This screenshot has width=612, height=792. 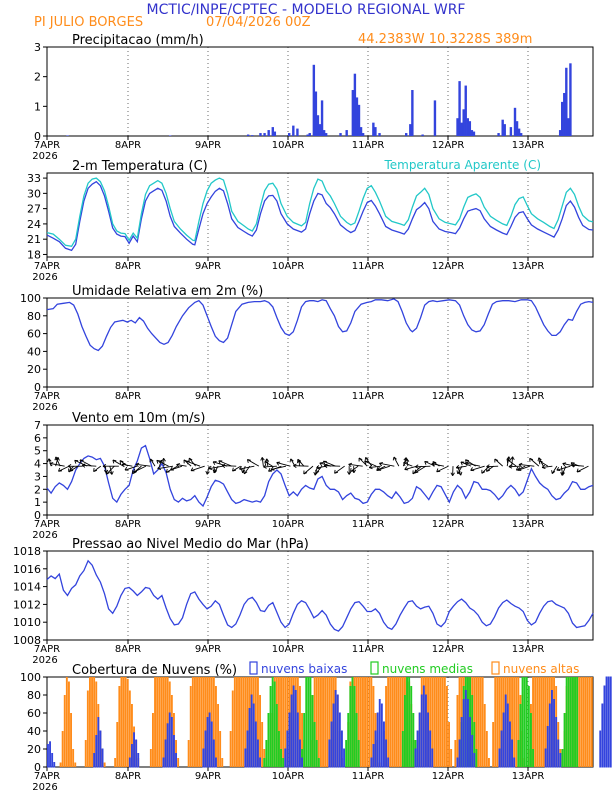 I want to click on pressure-ytick-label: 1018, so click(x=27, y=551).